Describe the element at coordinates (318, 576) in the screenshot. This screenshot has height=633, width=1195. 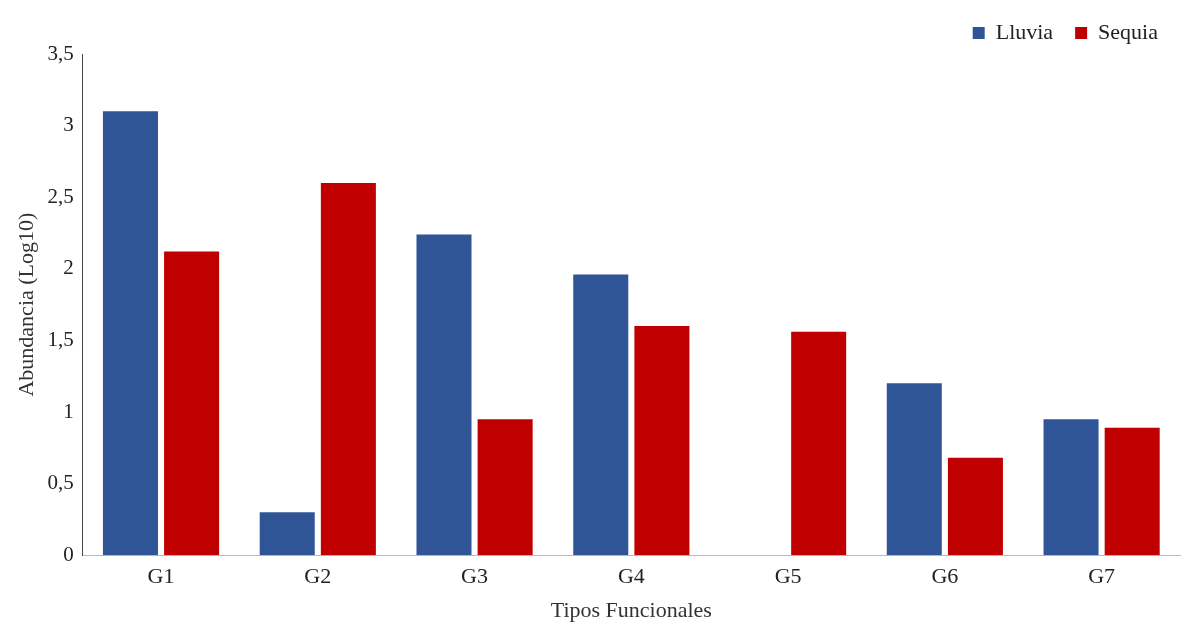
I see `x-tick-label: G2` at that location.